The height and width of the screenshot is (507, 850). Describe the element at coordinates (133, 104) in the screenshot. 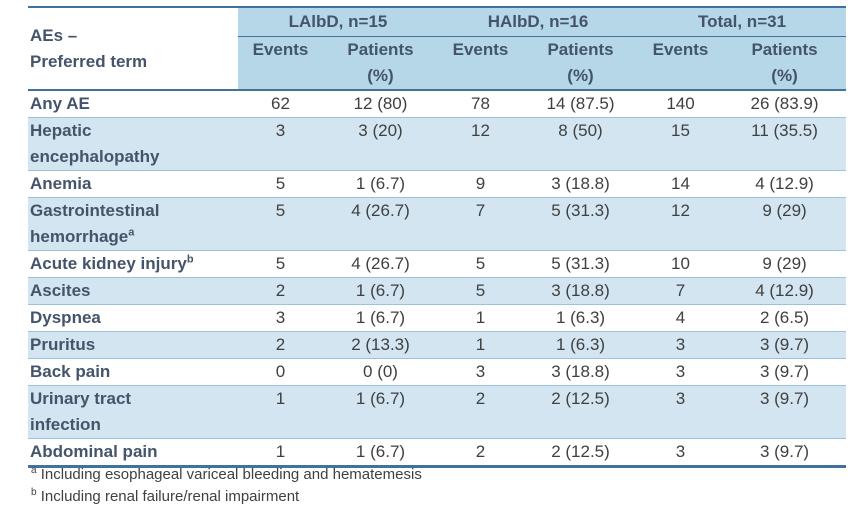

I see `term-cell: Any AE` at that location.